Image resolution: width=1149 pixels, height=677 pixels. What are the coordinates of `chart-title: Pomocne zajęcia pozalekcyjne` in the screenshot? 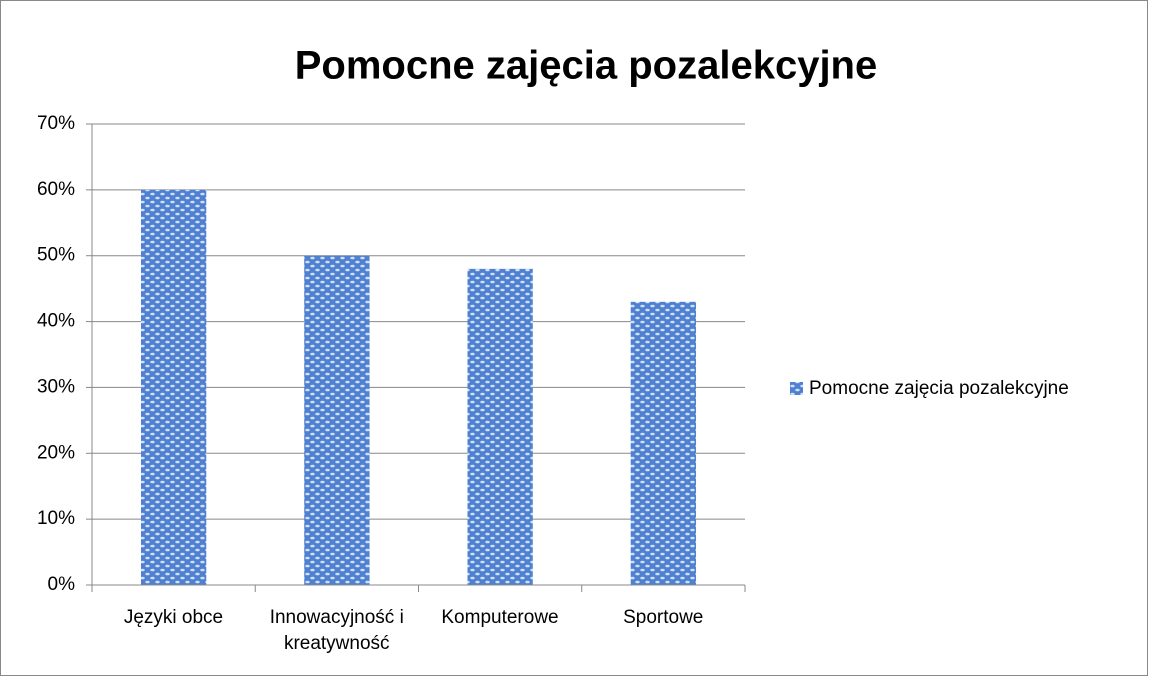 It's located at (586, 66).